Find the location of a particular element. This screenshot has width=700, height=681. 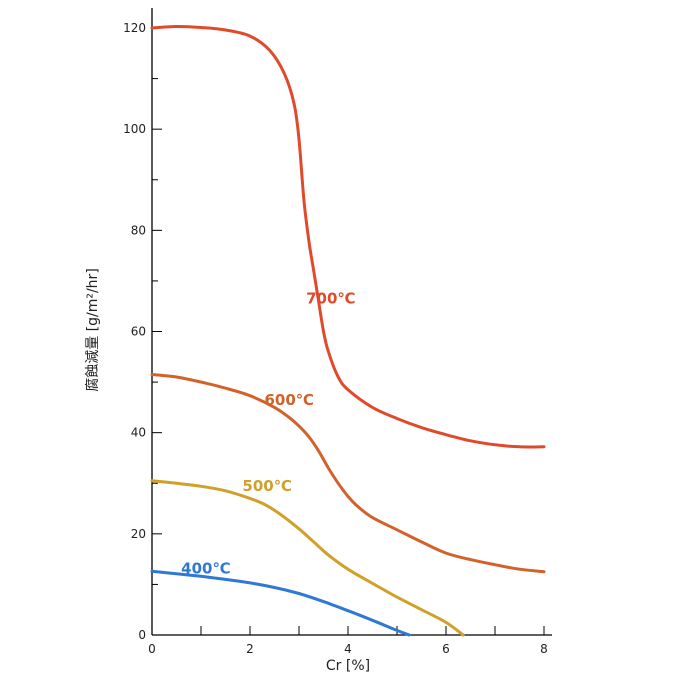

y-tick-label: 20 is located at coordinates (138, 534).